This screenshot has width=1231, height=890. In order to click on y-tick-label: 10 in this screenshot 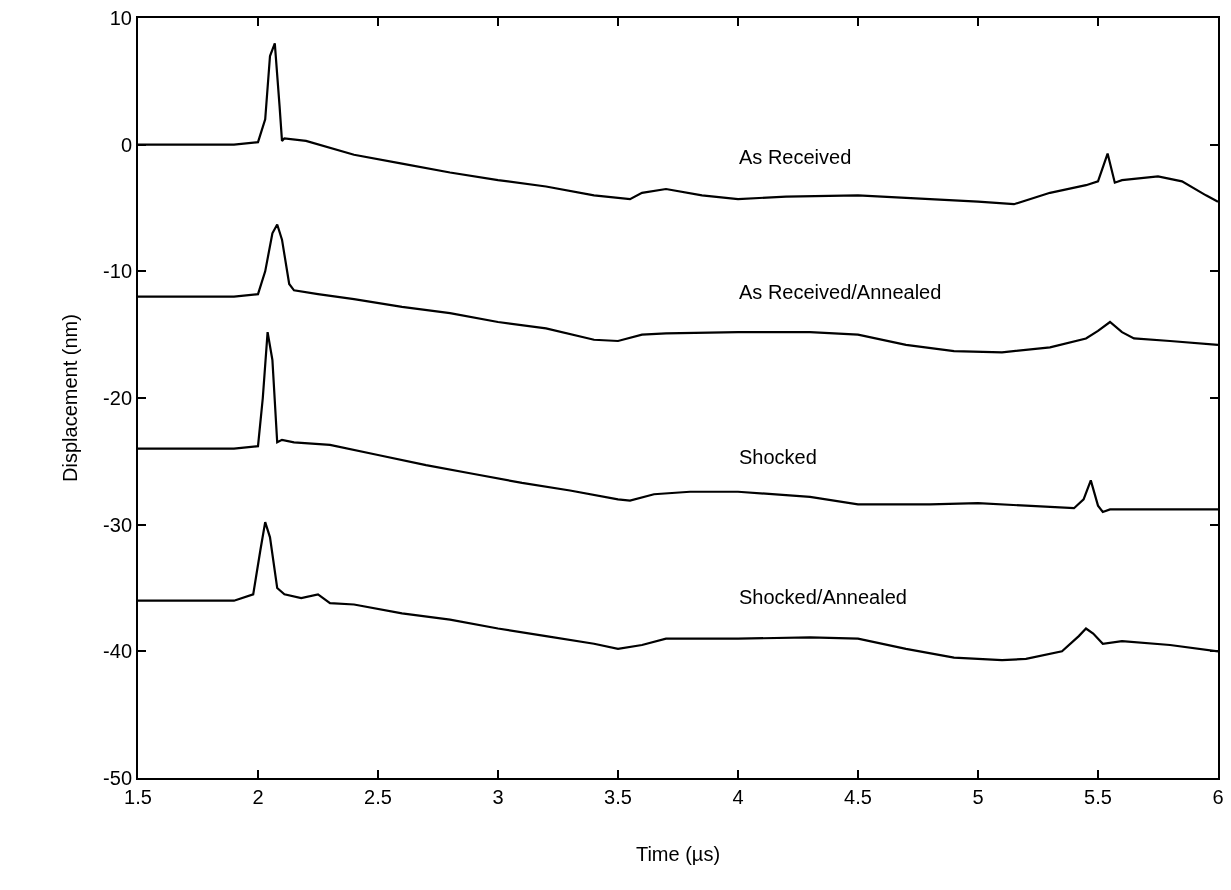, I will do `click(120, 18)`.